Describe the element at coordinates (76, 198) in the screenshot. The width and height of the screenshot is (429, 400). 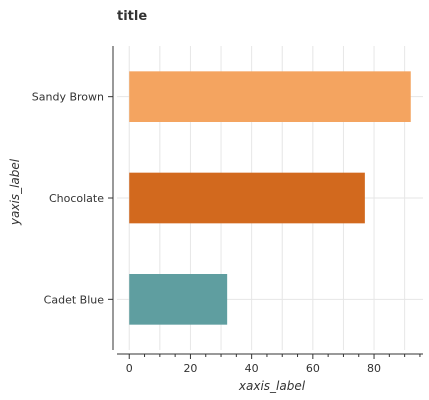
I see `y-tick-label: Chocolate` at that location.